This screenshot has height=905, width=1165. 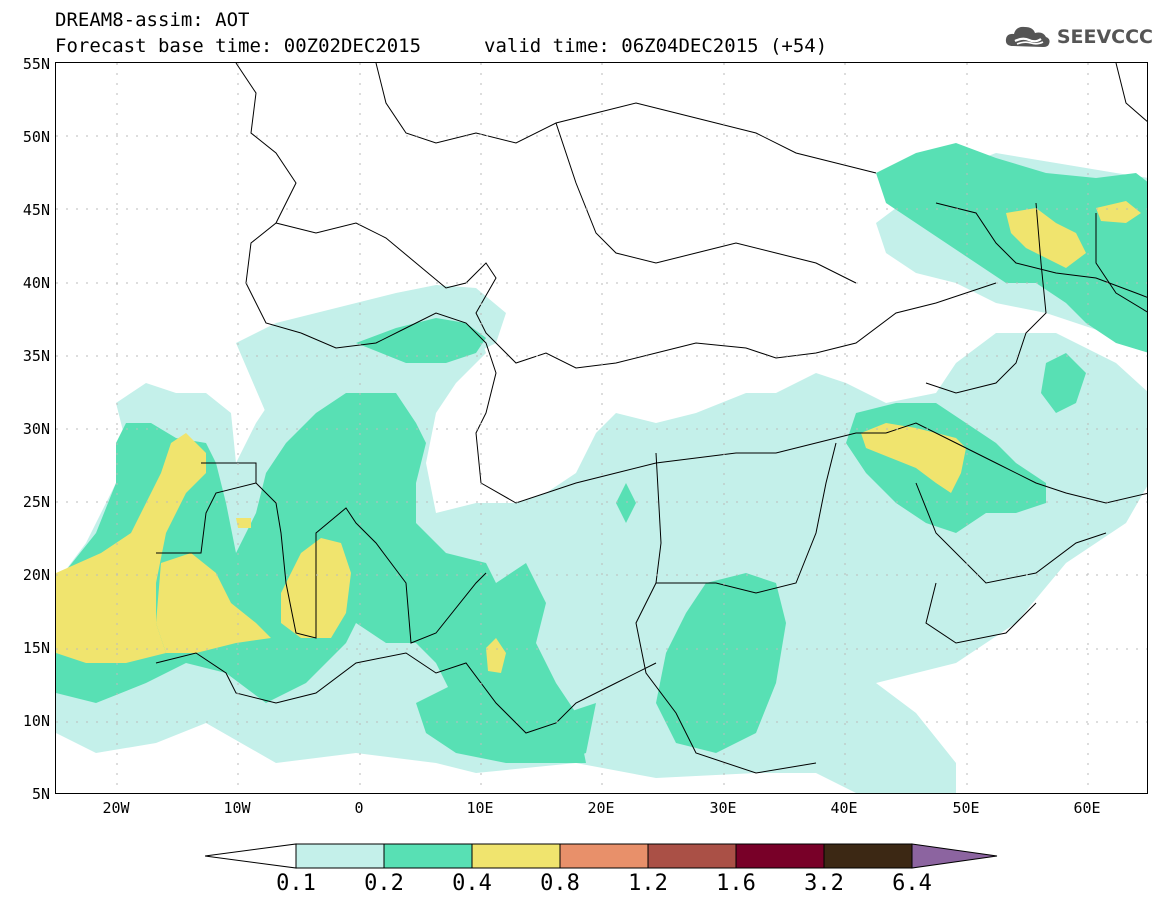 What do you see at coordinates (472, 883) in the screenshot?
I see `colorbar-label: 0.4` at bounding box center [472, 883].